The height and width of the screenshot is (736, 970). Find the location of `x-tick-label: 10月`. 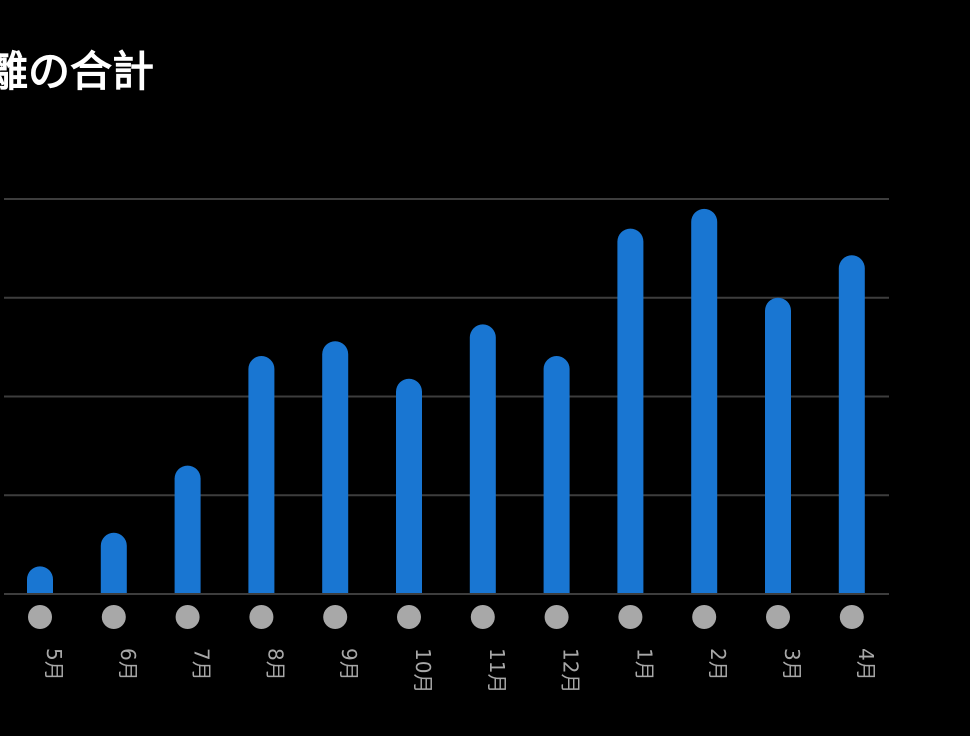

x-tick-label: 10月 is located at coordinates (423, 670).